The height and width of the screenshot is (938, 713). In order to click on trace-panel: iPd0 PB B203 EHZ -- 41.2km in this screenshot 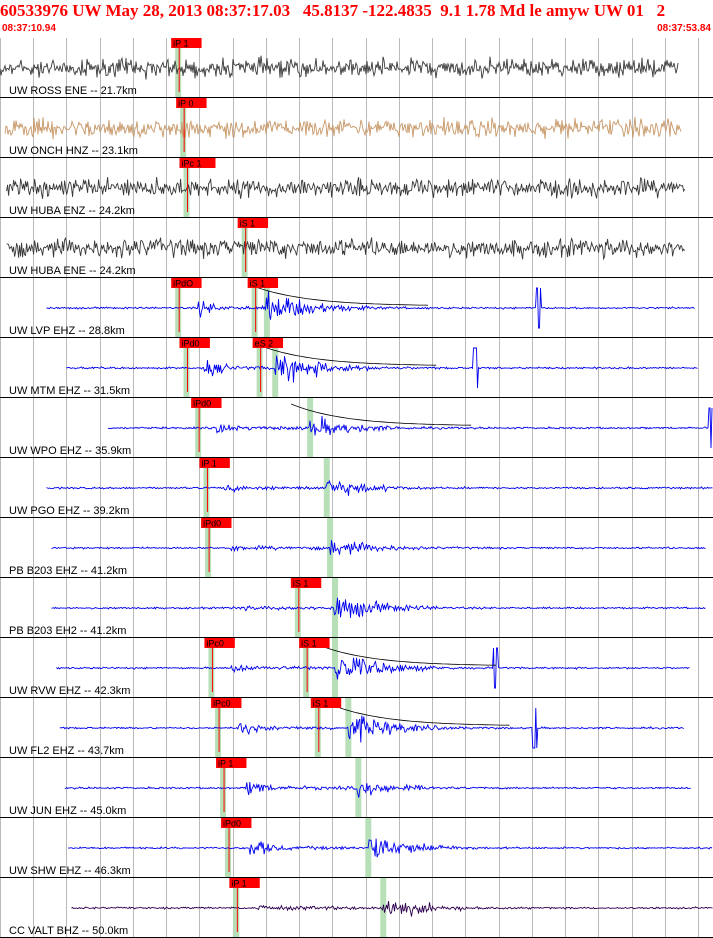, I will do `click(356, 548)`.